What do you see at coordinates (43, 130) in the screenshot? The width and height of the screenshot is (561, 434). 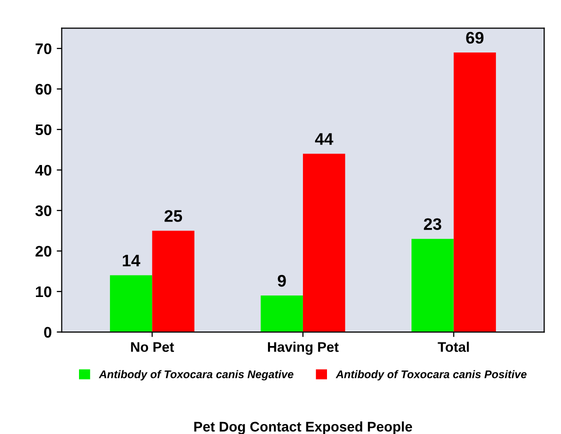 I see `y-tick-label: 50` at bounding box center [43, 130].